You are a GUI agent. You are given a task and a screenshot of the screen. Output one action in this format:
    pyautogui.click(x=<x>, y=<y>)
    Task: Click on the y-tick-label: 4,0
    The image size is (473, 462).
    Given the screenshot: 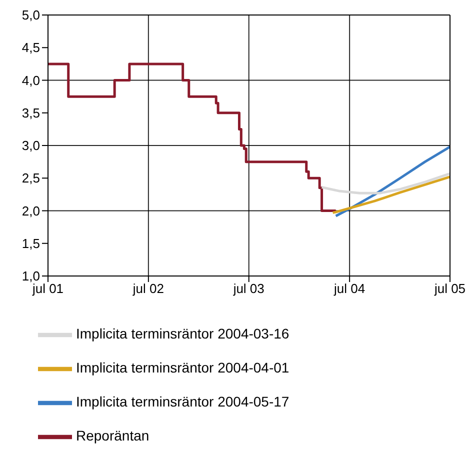 What is the action you would take?
    pyautogui.click(x=31, y=80)
    